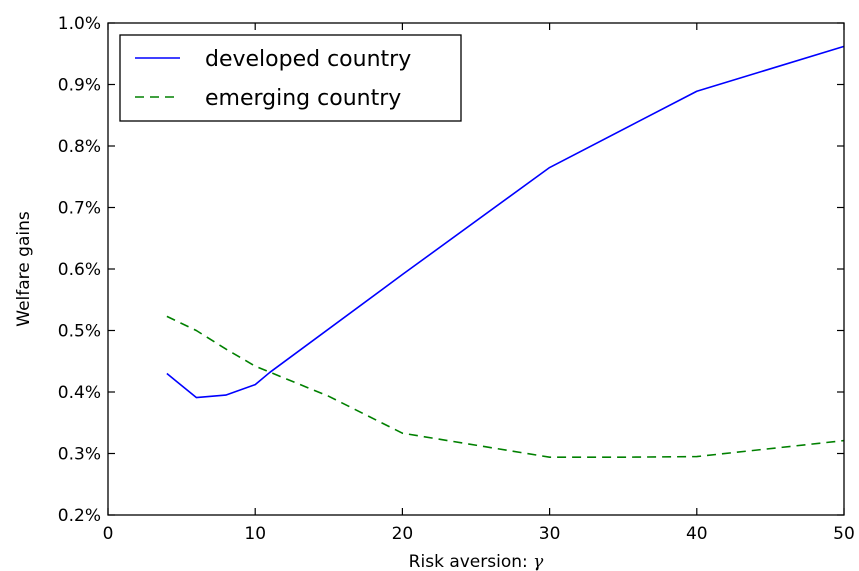  I want to click on legend-frame, so click(290, 78).